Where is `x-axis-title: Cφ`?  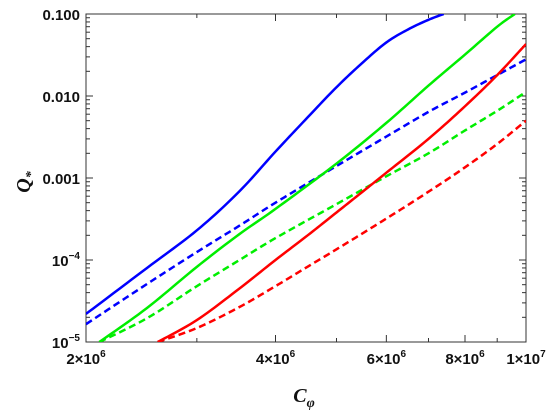
x-axis-title: Cφ is located at coordinates (304, 398).